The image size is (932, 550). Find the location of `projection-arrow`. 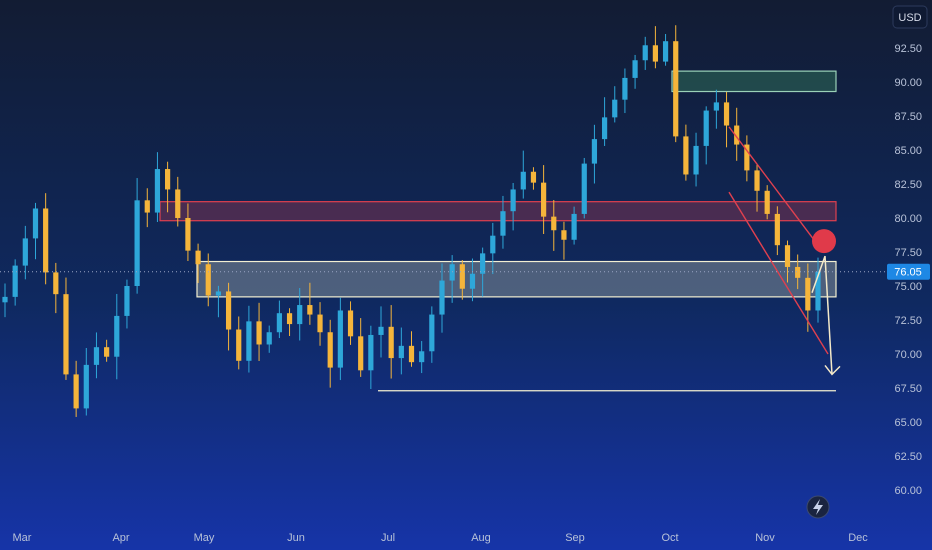

projection-arrow is located at coordinates (822, 315).